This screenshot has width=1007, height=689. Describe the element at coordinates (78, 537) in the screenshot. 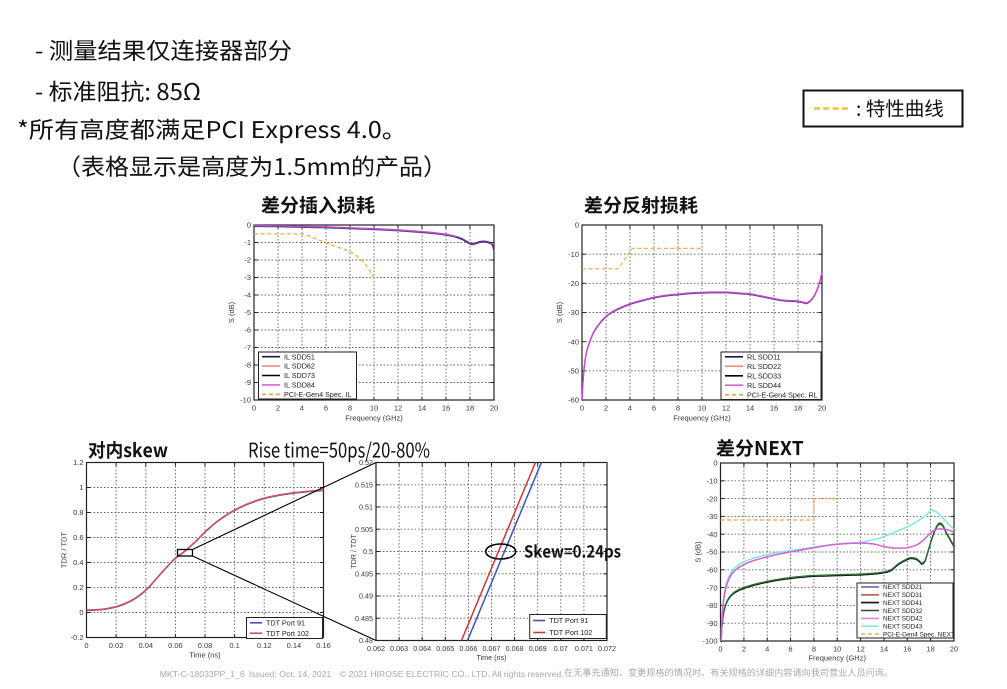

I see `svg-text: 0.6` at that location.